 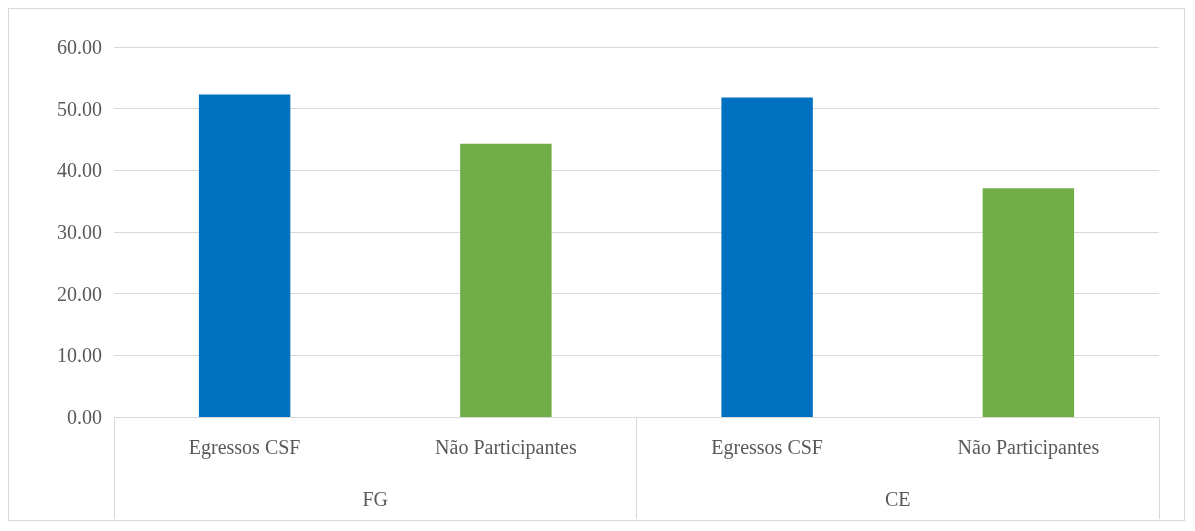 What do you see at coordinates (375, 499) in the screenshot?
I see `x-tick-label: FG` at bounding box center [375, 499].